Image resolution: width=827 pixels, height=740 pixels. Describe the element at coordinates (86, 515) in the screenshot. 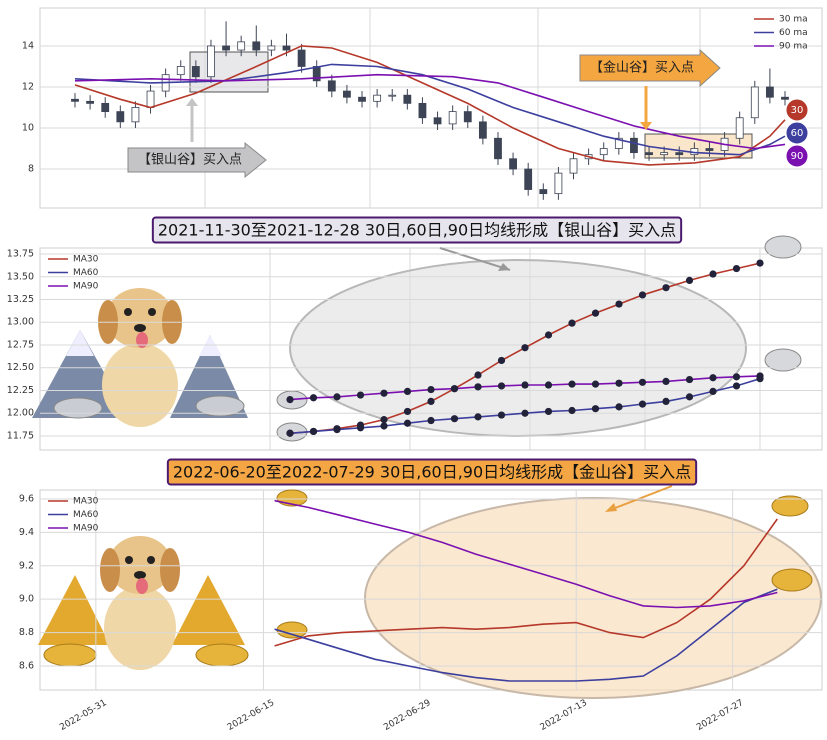

I see `legend-label: MA60` at that location.